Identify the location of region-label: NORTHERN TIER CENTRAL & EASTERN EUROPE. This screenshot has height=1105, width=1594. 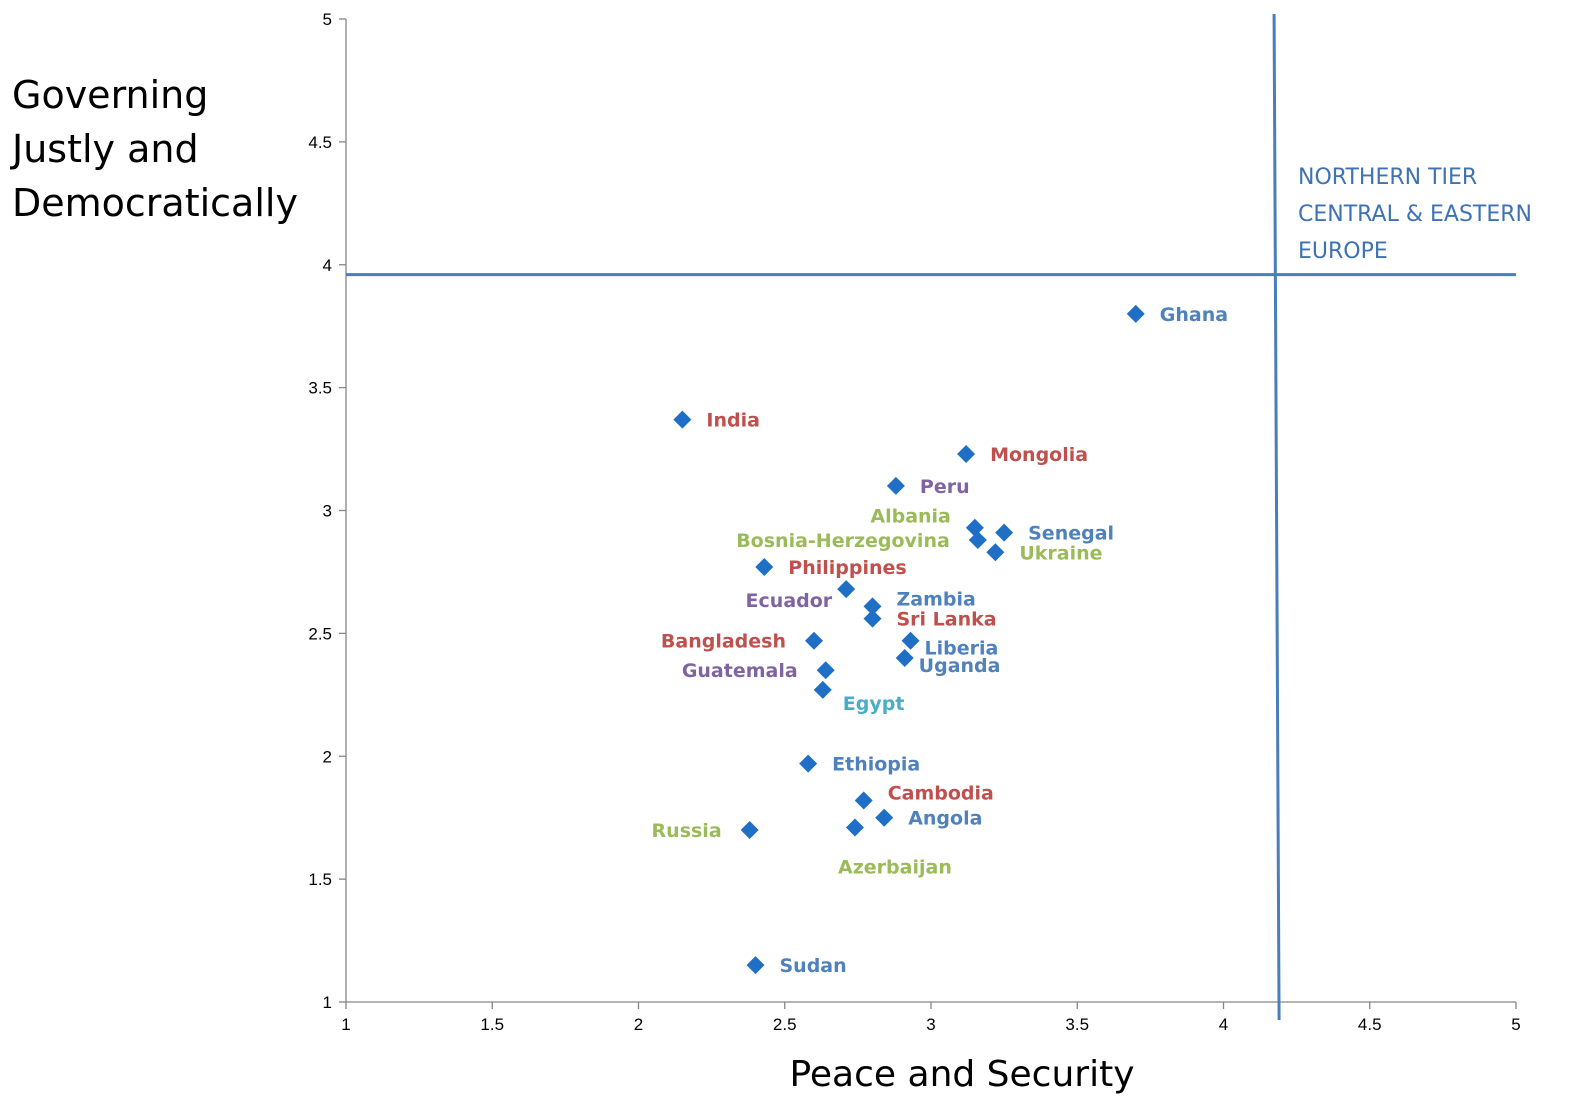
(1415, 214).